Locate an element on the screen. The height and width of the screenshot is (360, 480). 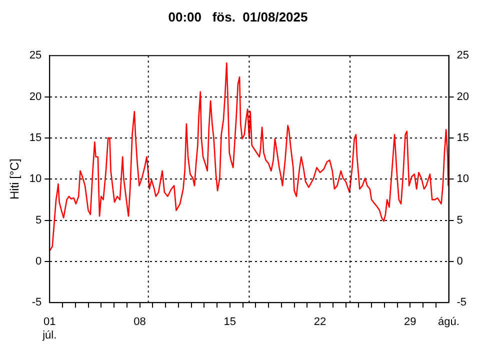
y2-tick-label: 25 is located at coordinates (463, 56).